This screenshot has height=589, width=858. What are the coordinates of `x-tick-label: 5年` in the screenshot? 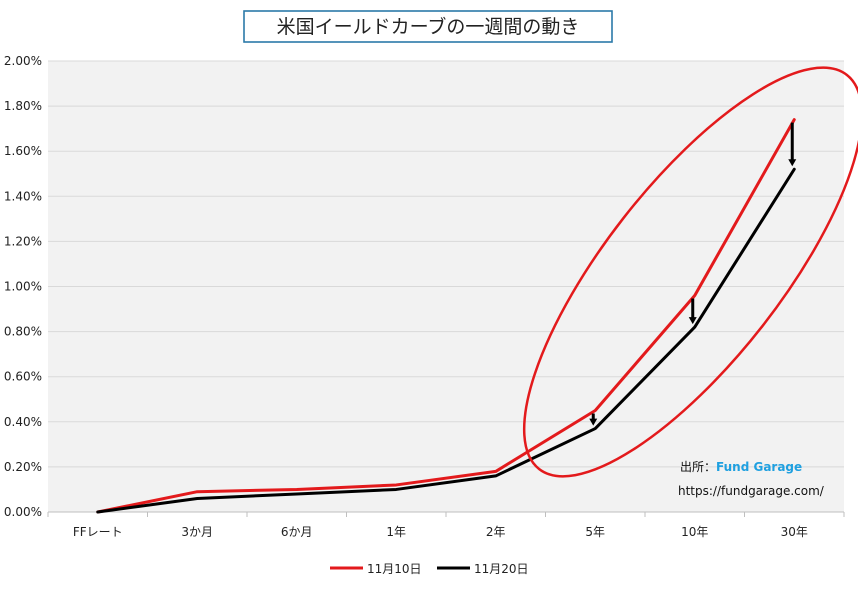 It's located at (595, 532).